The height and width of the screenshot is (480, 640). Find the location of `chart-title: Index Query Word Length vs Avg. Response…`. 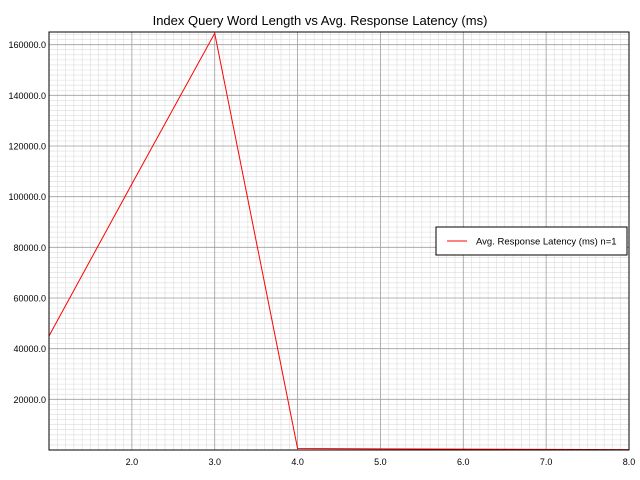

chart-title: Index Query Word Length vs Avg. Response… is located at coordinates (320, 20).